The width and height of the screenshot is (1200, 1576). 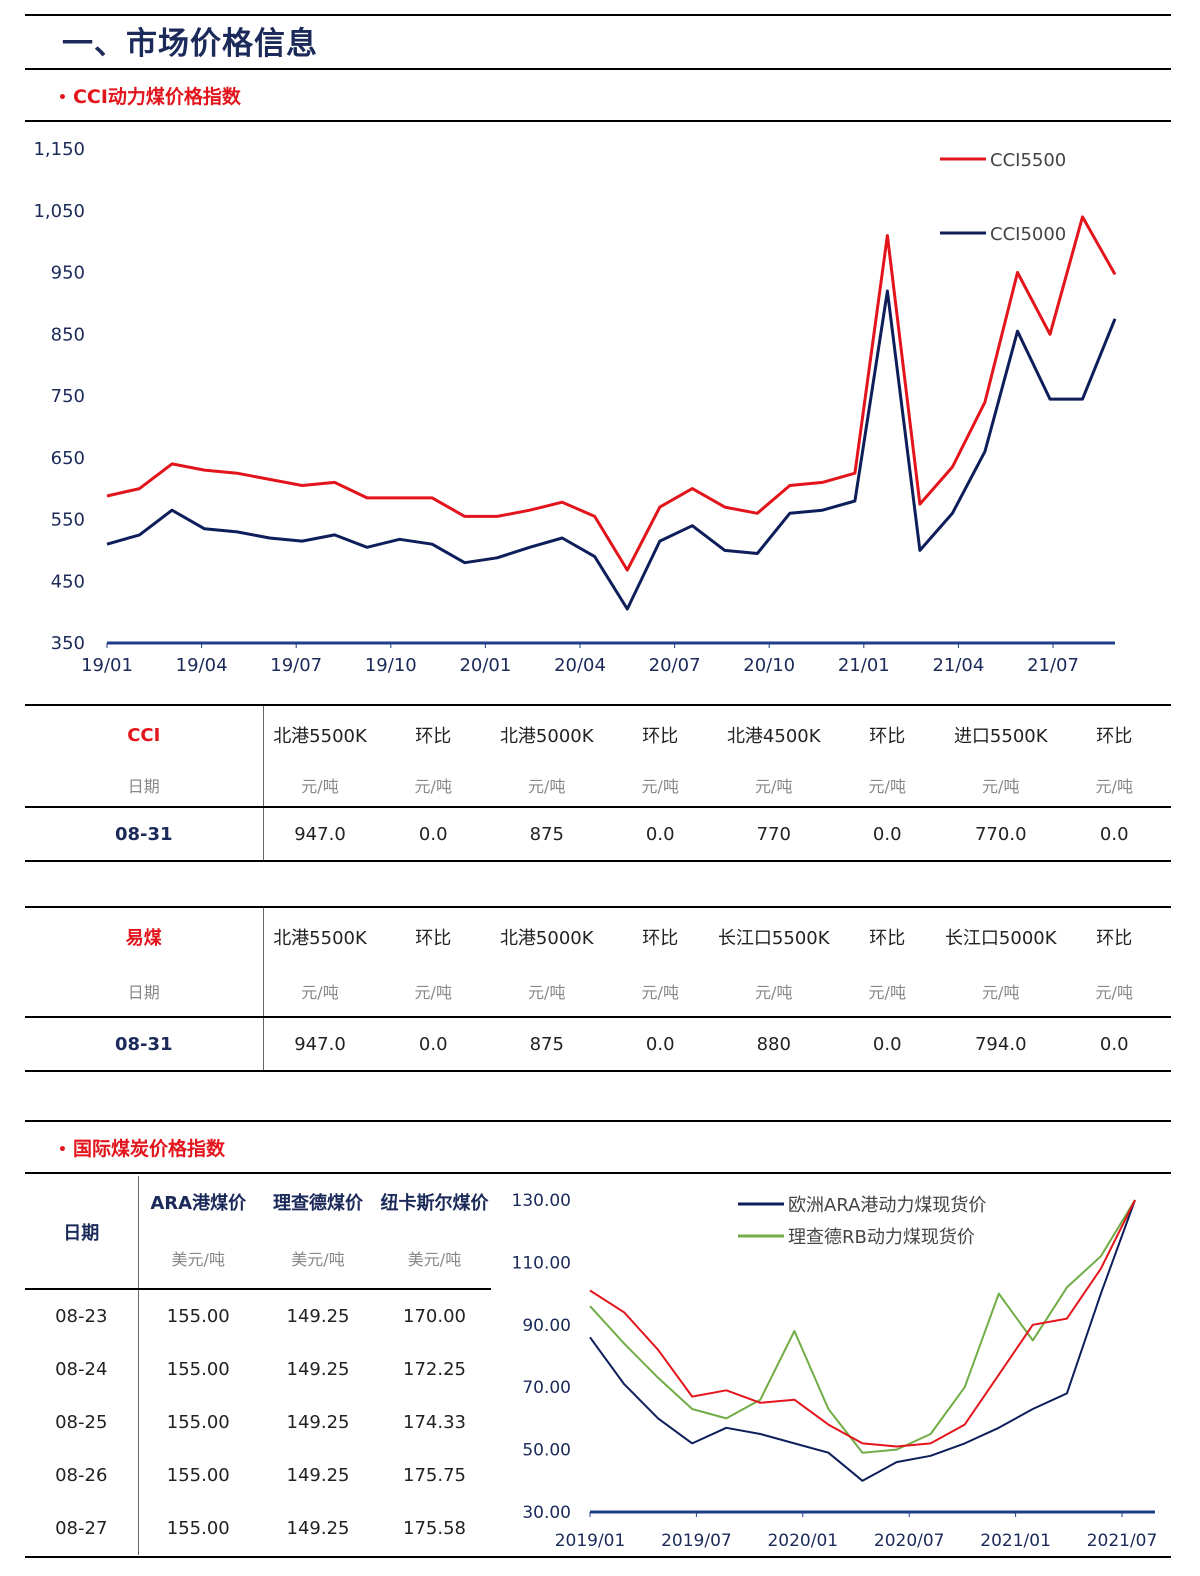 What do you see at coordinates (958, 665) in the screenshot?
I see `x-tick-label: 21/04` at bounding box center [958, 665].